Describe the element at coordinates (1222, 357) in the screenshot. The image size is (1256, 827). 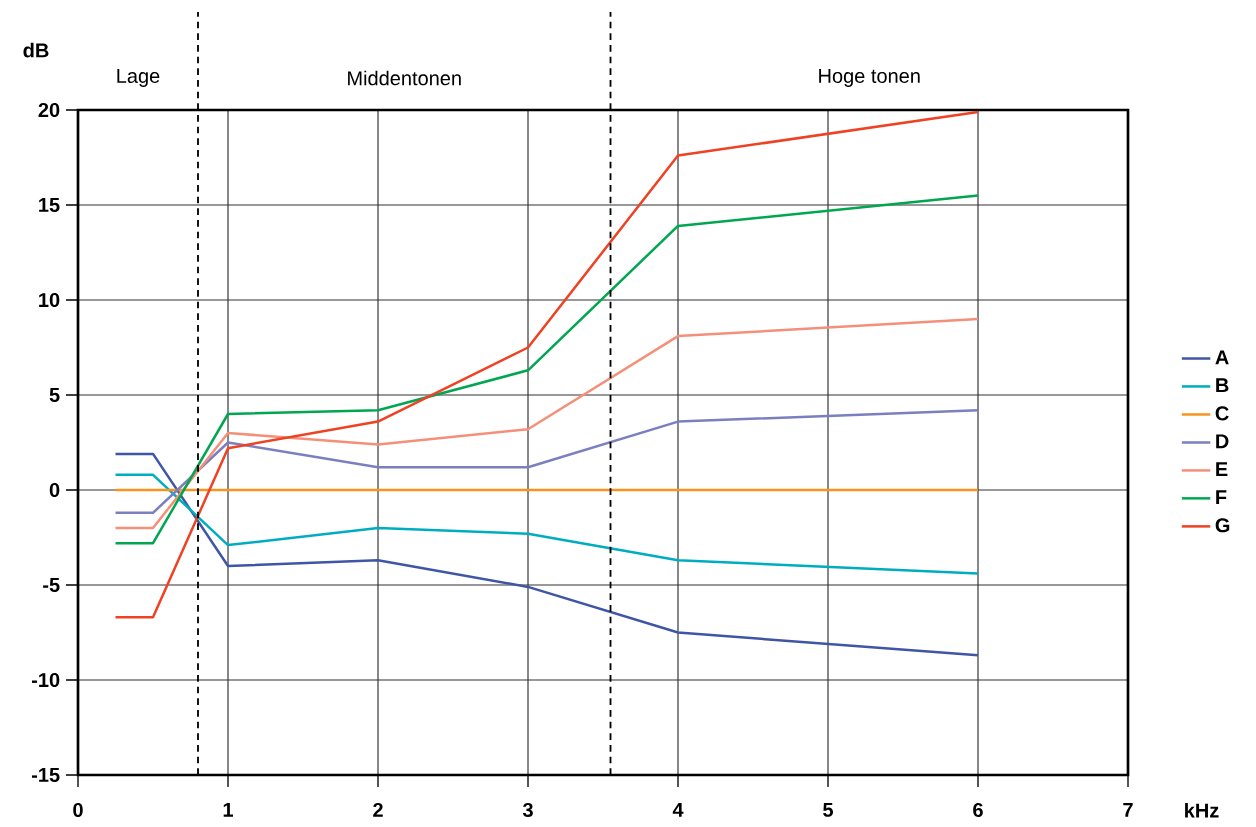
I see `legend-label: A` at that location.